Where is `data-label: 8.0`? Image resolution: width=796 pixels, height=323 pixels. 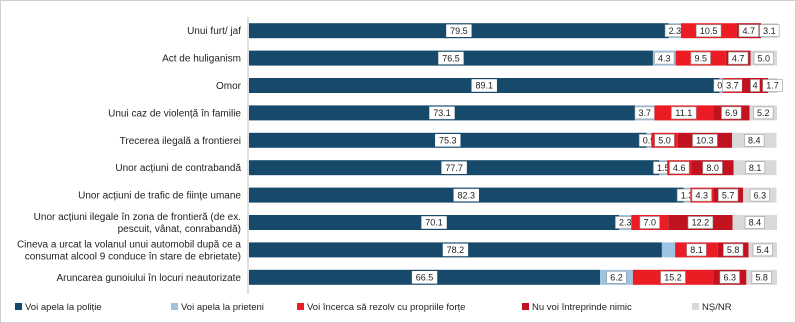 data-label: 8.0 is located at coordinates (712, 168).